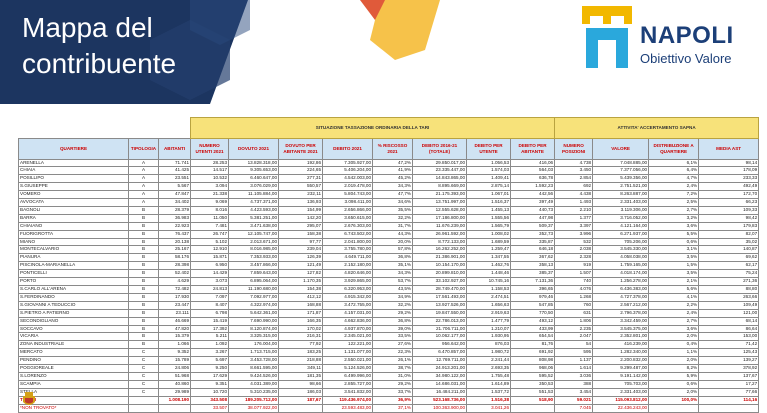  What do you see at coordinates (621, 400) in the screenshot?
I see `table-cell: 115.093.812,00` at bounding box center [621, 400].